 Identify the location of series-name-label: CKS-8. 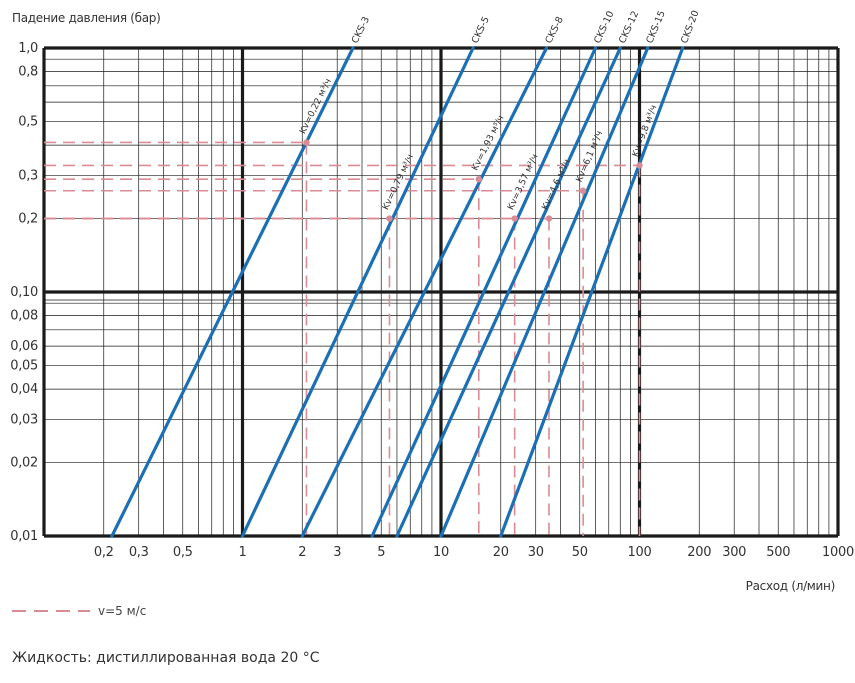
(554, 30).